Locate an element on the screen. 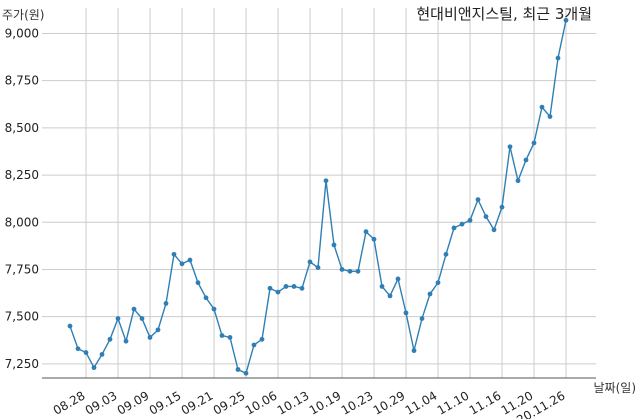 This screenshot has width=640, height=419. chart-title: 현대비앤지스틸, 최근 3개월 is located at coordinates (504, 14).